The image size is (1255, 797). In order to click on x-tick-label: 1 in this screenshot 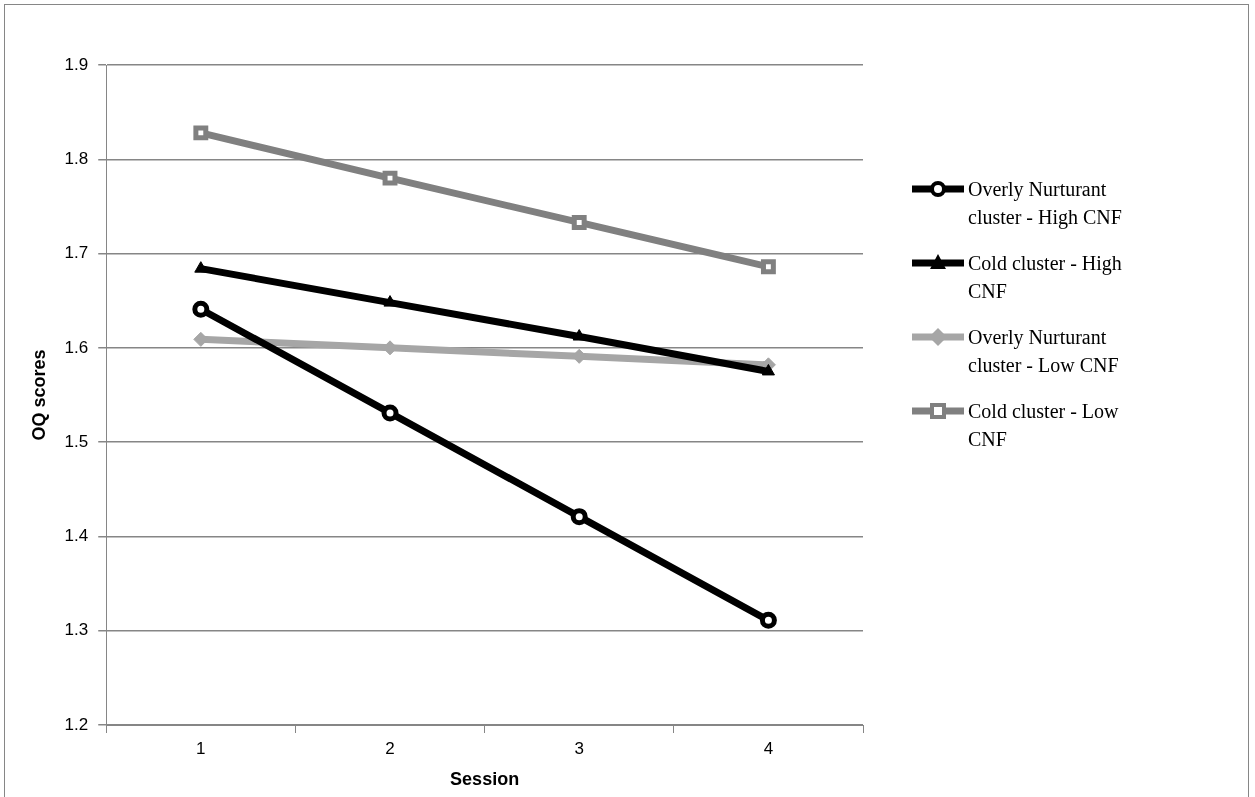, I will do `click(201, 748)`.